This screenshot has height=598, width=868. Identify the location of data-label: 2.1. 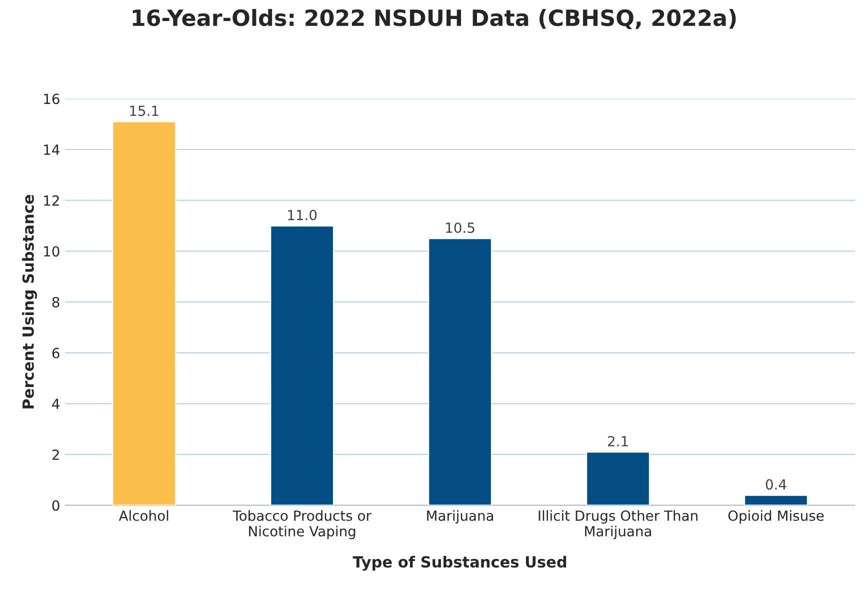
(618, 441).